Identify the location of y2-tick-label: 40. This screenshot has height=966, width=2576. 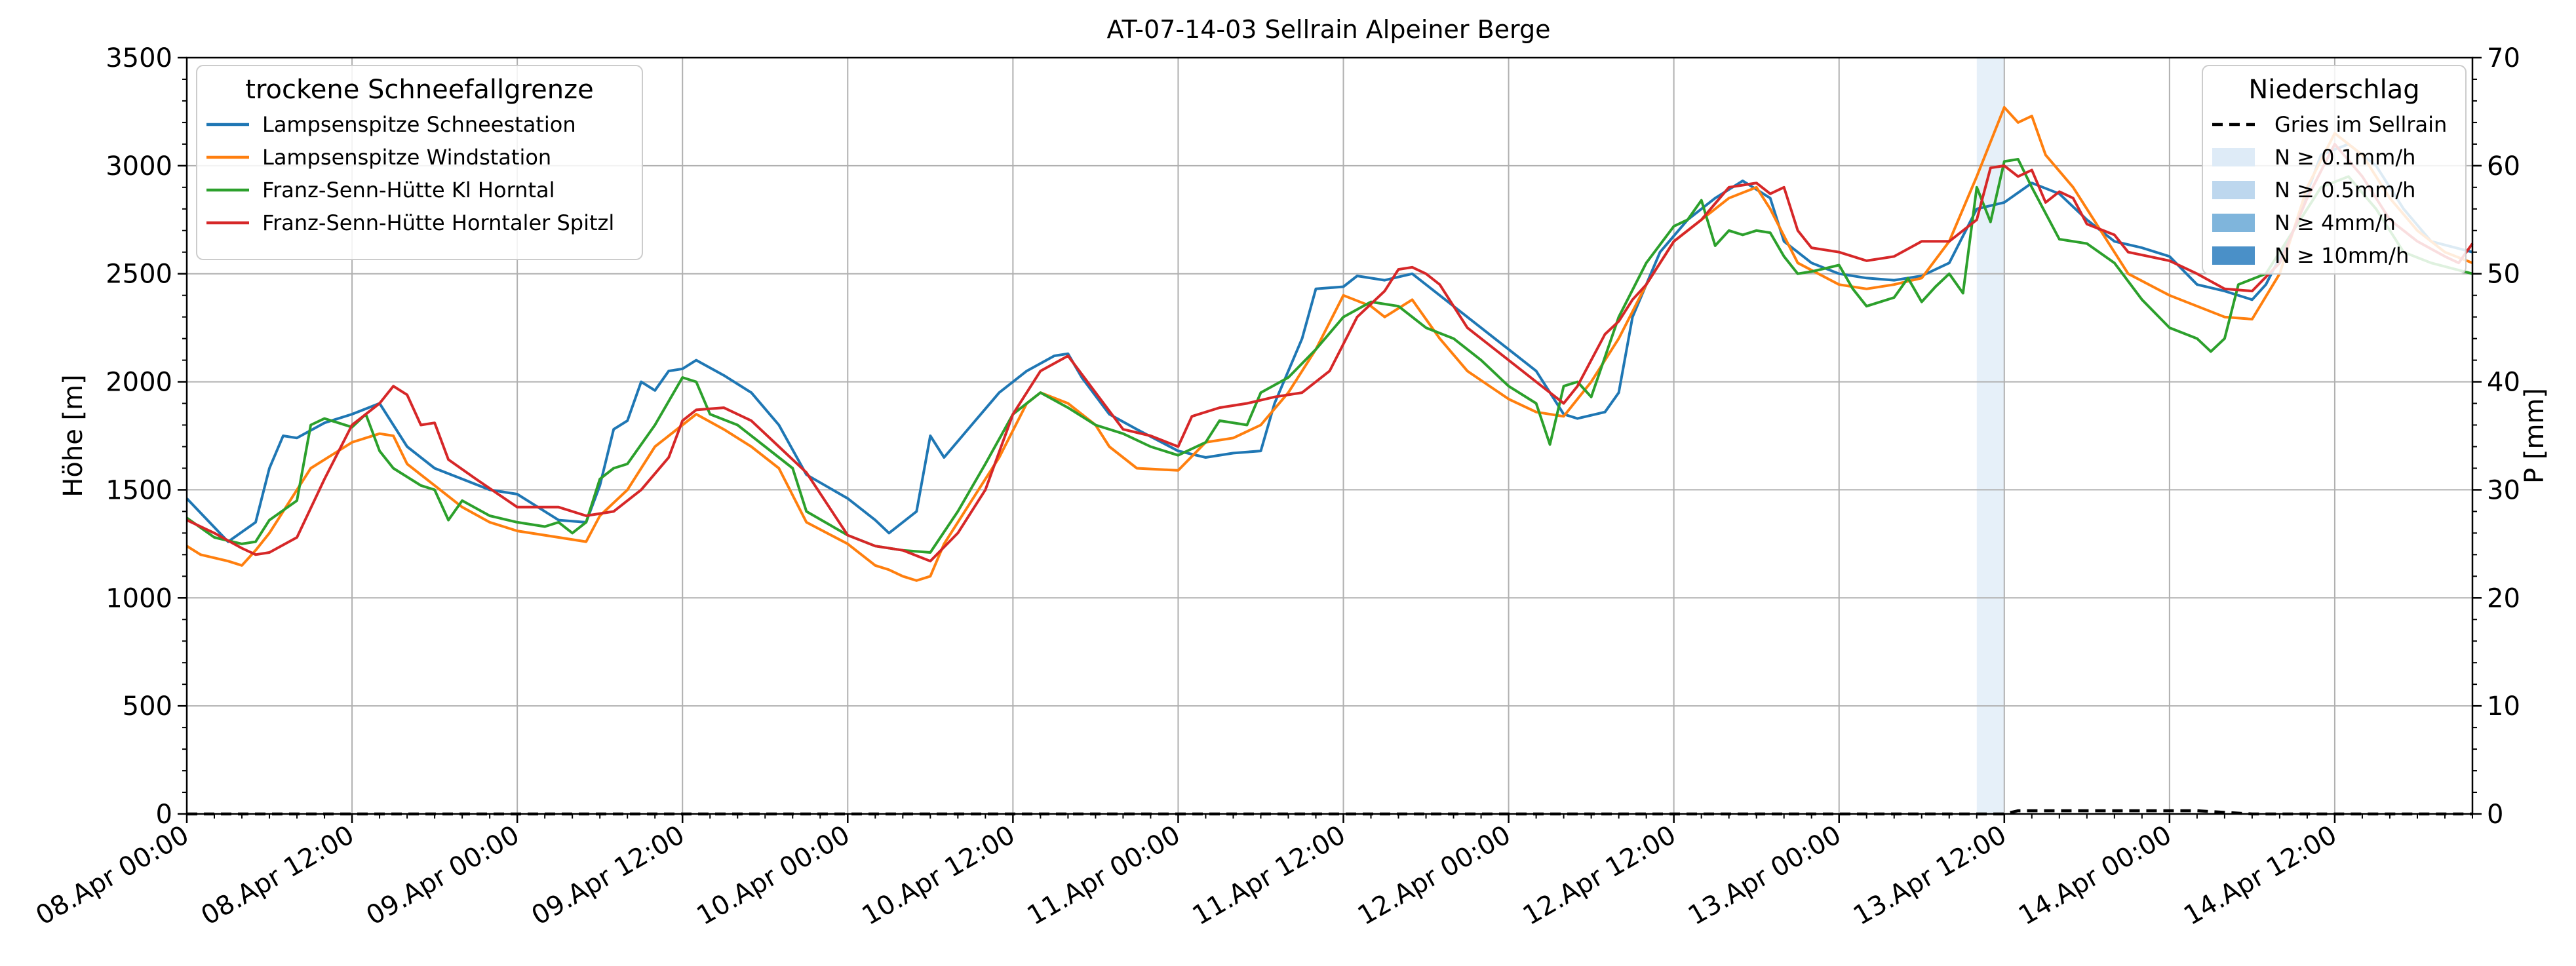
(2503, 383).